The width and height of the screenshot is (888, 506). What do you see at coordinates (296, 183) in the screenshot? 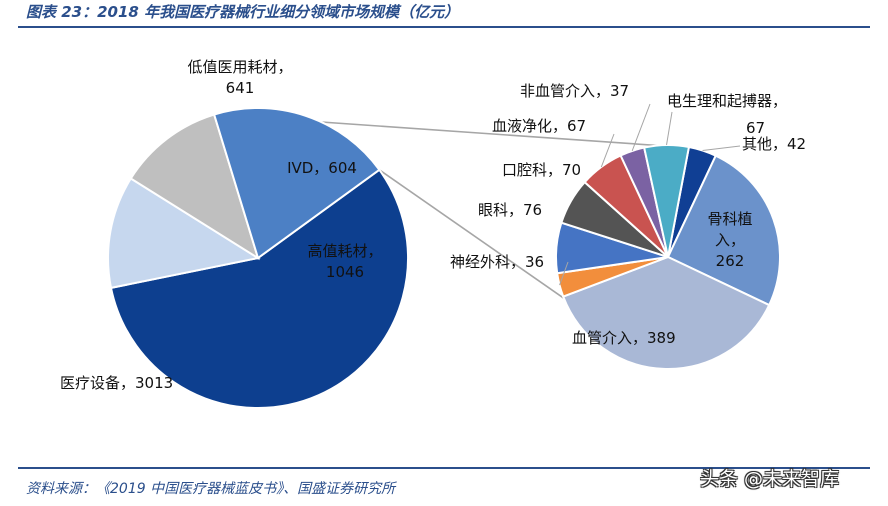
I see `slice-e9ab98e580bce88097e69d90` at bounding box center [296, 183].